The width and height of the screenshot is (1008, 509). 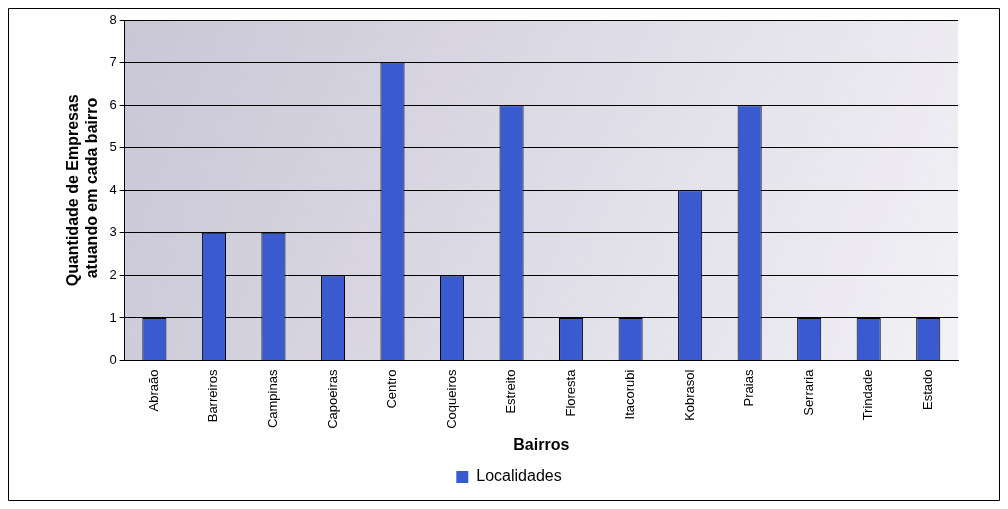 I want to click on y-axis-title: Quantidade de Empresas atuando em cada bairro, so click(x=82, y=190).